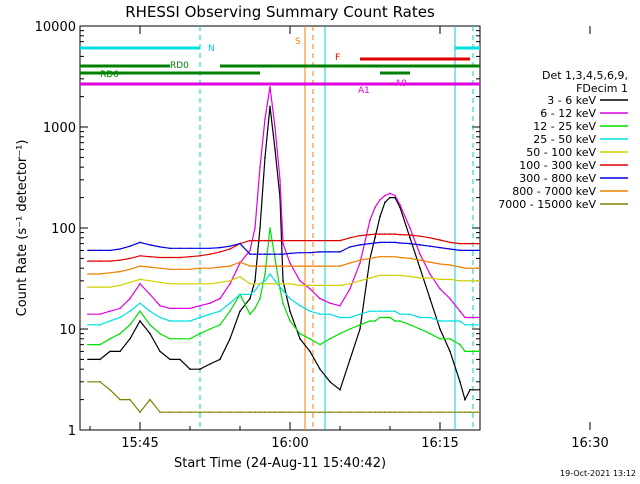  What do you see at coordinates (571, 100) in the screenshot?
I see `legend-label: 3 - 6 keV` at bounding box center [571, 100].